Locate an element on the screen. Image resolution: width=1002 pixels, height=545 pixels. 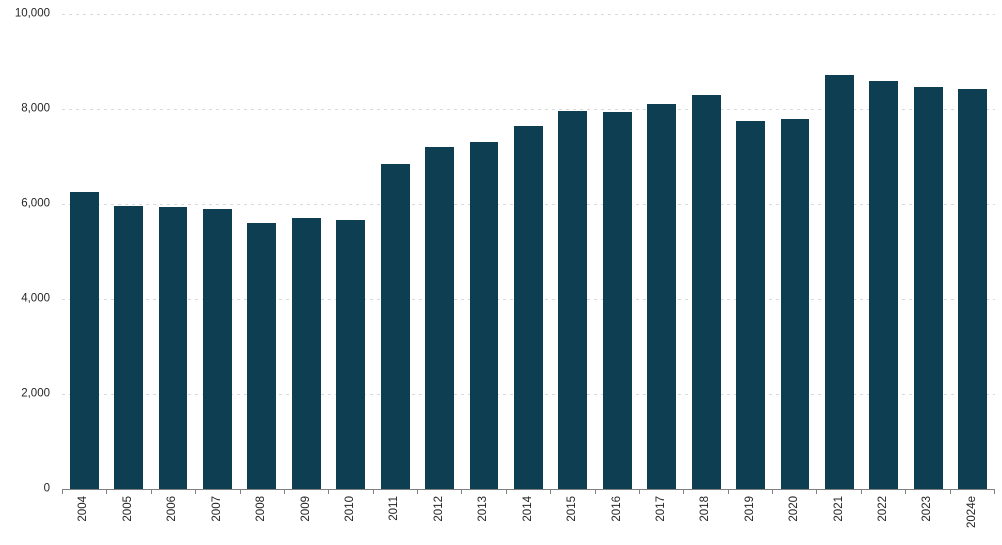
x-tick-label: 2024e is located at coordinates (971, 512).